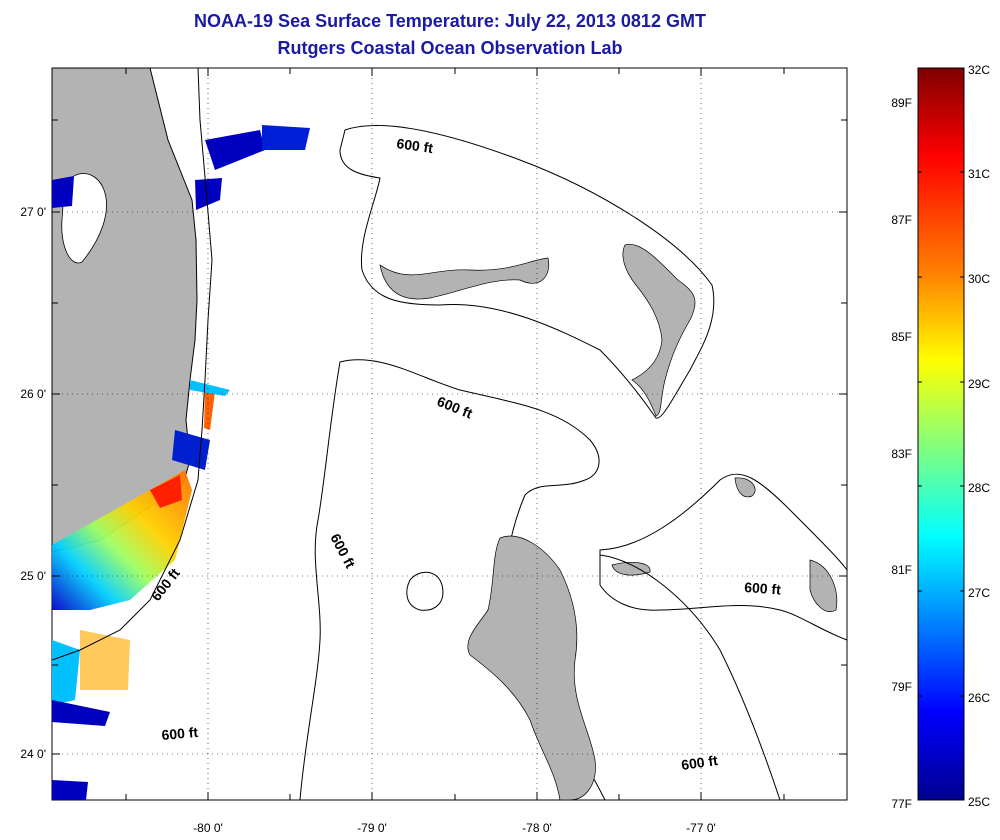  I want to click on celsius-label: 29C, so click(979, 384).